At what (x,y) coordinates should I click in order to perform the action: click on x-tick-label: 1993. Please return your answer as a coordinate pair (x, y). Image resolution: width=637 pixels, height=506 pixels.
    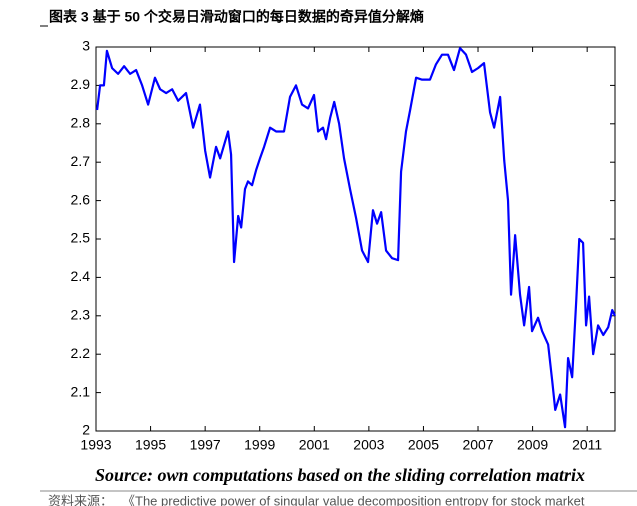
    Looking at the image, I should click on (95, 445).